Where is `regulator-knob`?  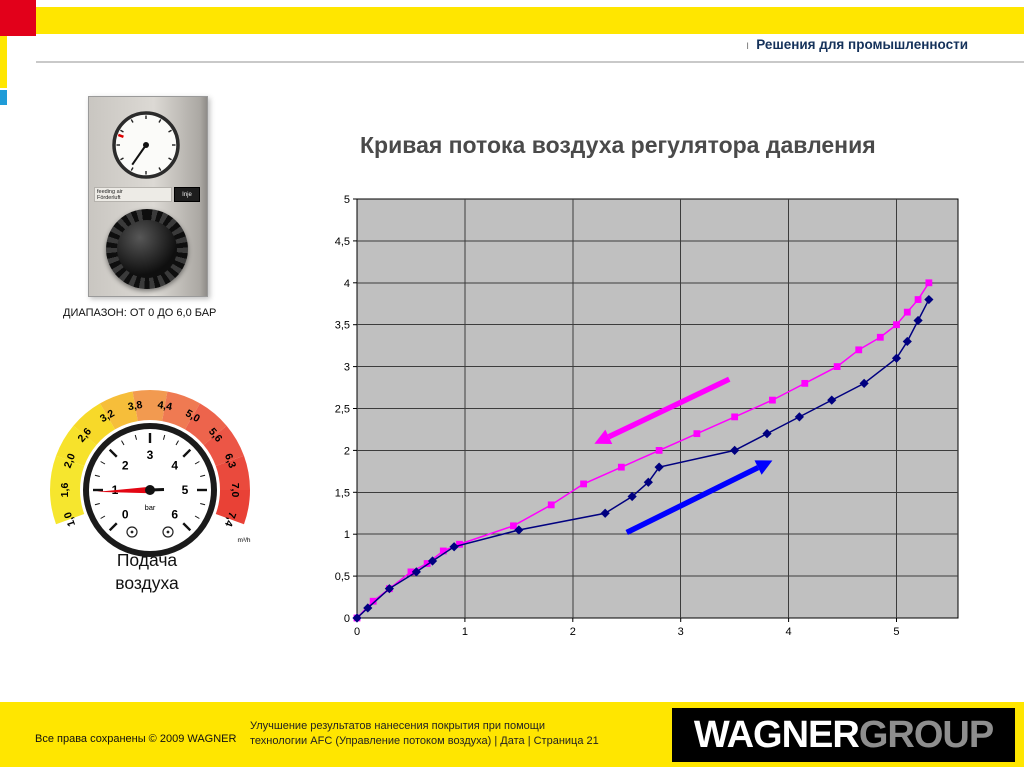 regulator-knob is located at coordinates (147, 249).